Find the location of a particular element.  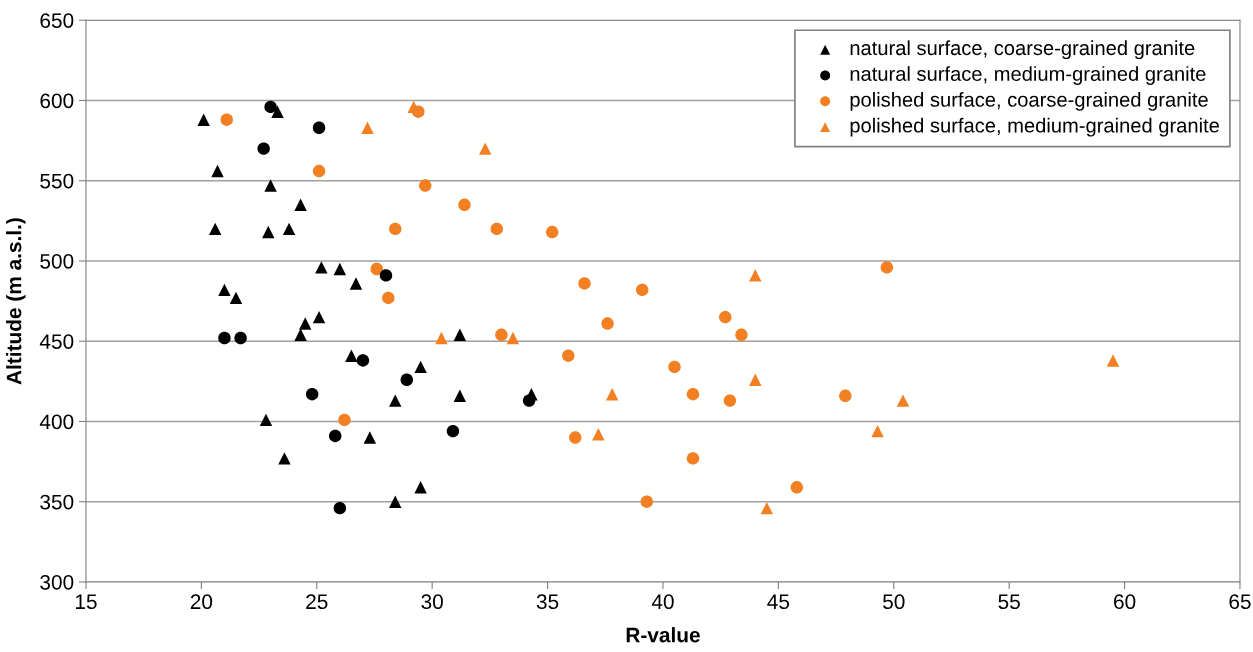

y-tick-label: 350 is located at coordinates (57, 502).